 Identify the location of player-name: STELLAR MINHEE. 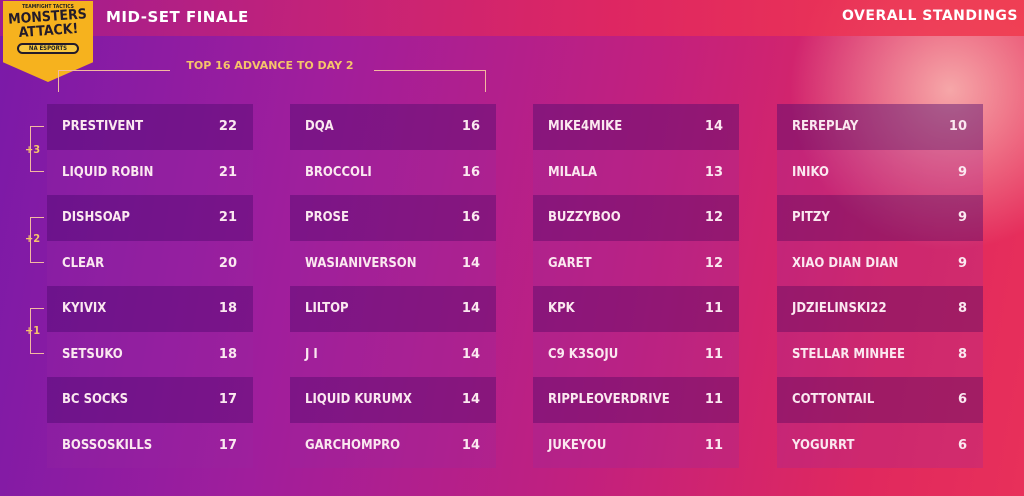
(848, 354).